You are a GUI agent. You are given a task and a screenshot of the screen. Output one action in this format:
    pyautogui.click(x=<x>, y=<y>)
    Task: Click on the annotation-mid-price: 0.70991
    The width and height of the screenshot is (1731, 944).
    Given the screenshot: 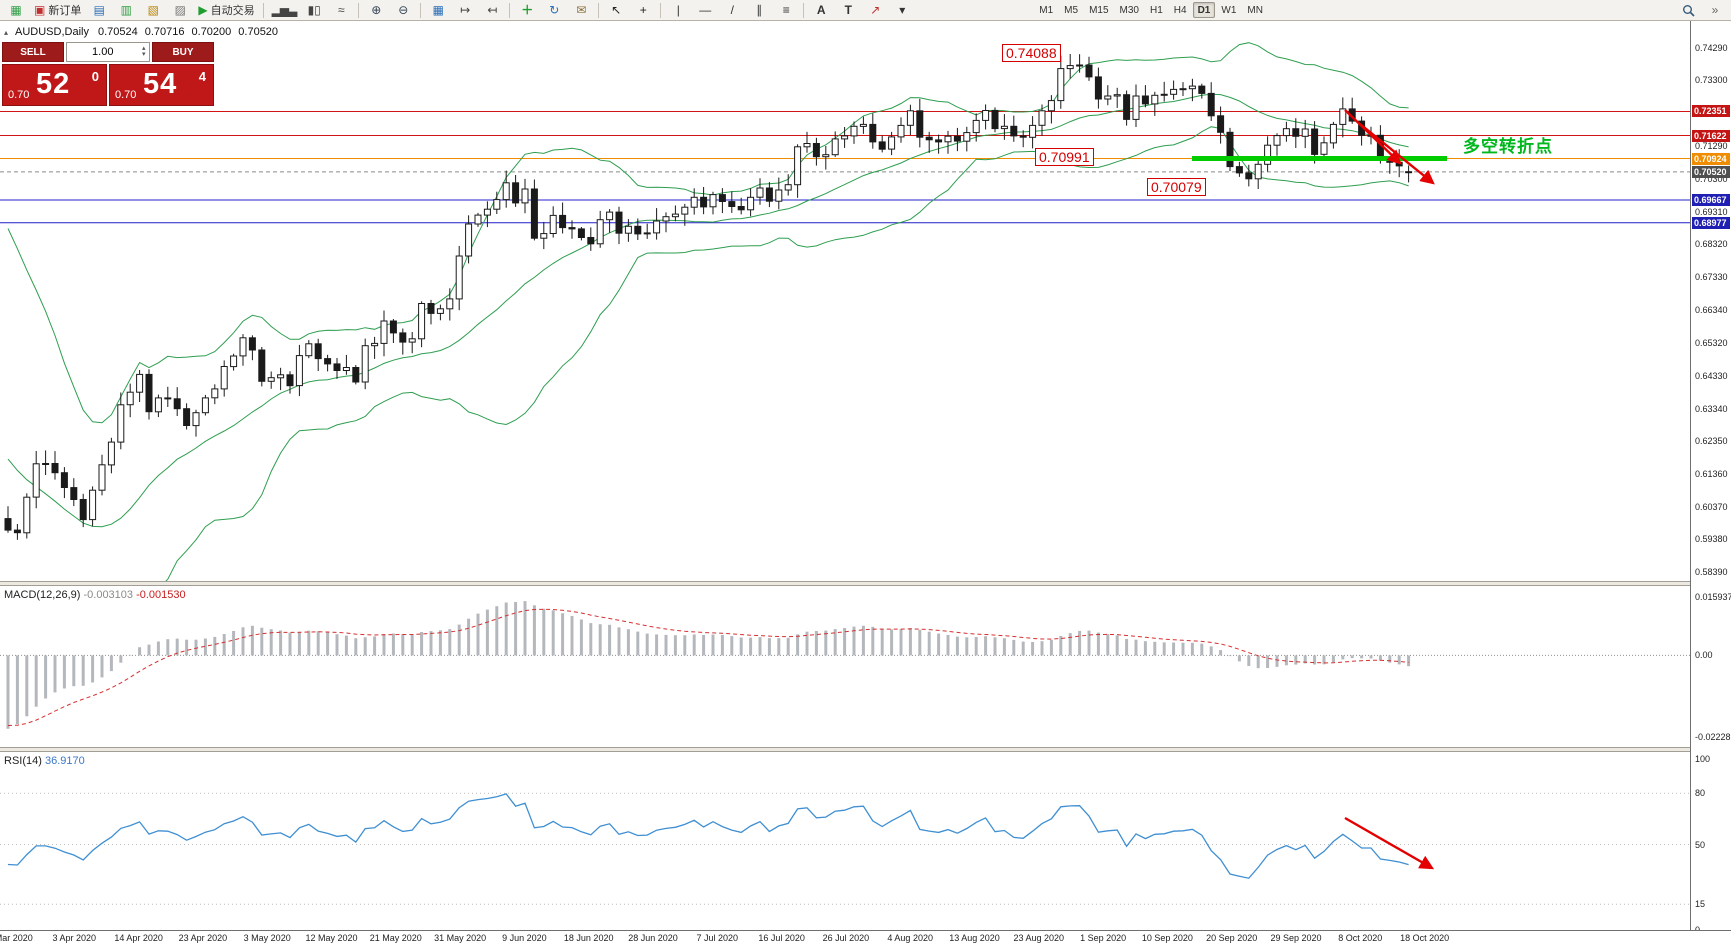 What is the action you would take?
    pyautogui.click(x=1064, y=157)
    